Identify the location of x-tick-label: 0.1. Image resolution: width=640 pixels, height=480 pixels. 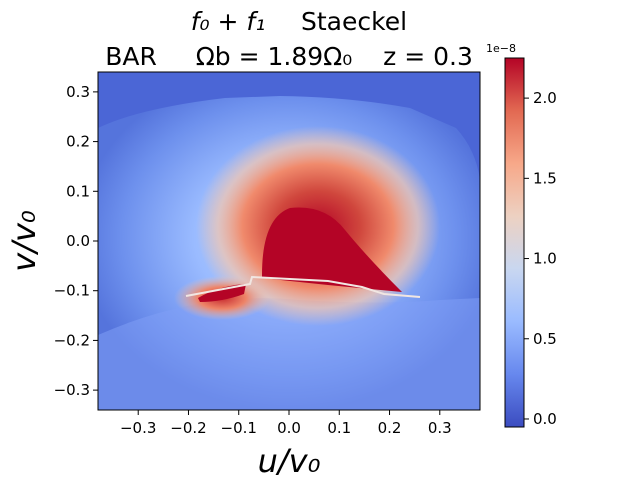
(339, 428).